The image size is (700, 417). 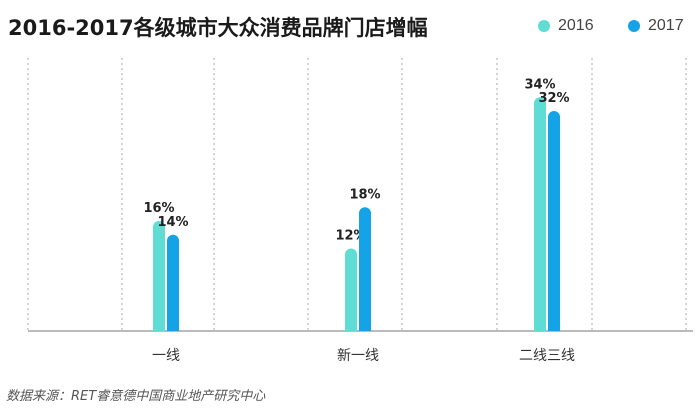 What do you see at coordinates (666, 25) in the screenshot?
I see `legend-label-2017: 2017` at bounding box center [666, 25].